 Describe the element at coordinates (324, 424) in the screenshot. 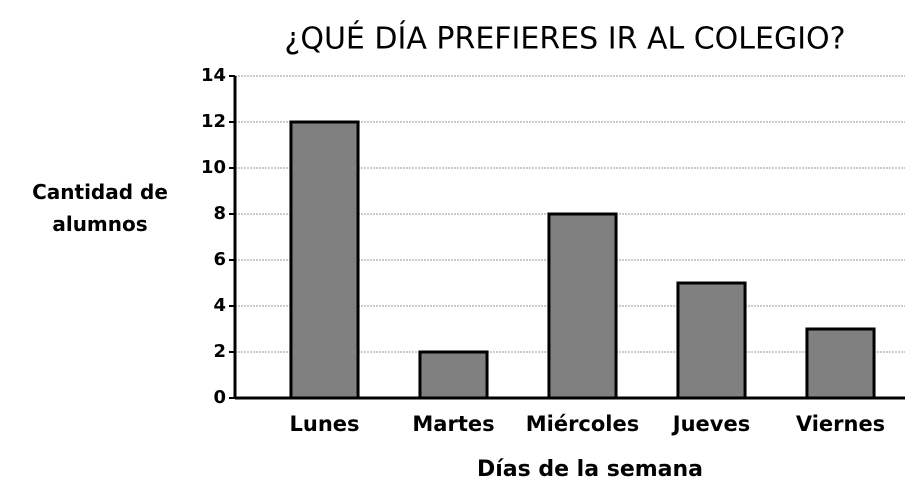

I see `x-tick-label: Lunes` at that location.